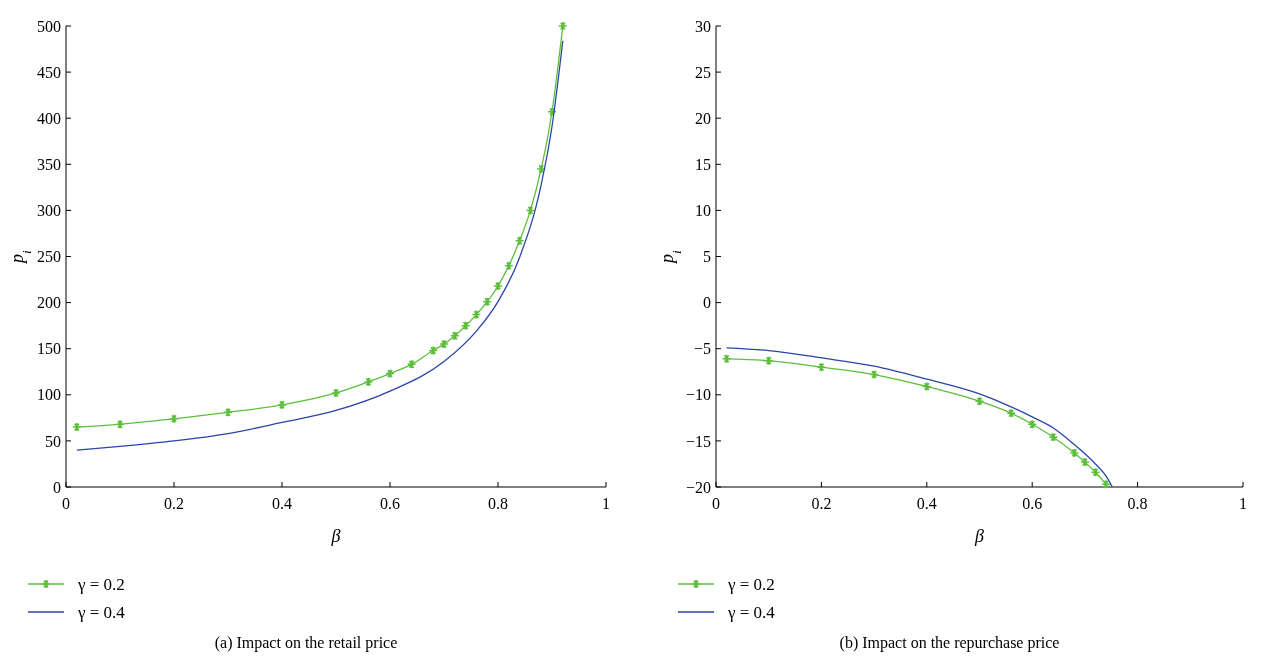 This screenshot has width=1267, height=656. I want to click on y-tick-label: 200, so click(49, 303).